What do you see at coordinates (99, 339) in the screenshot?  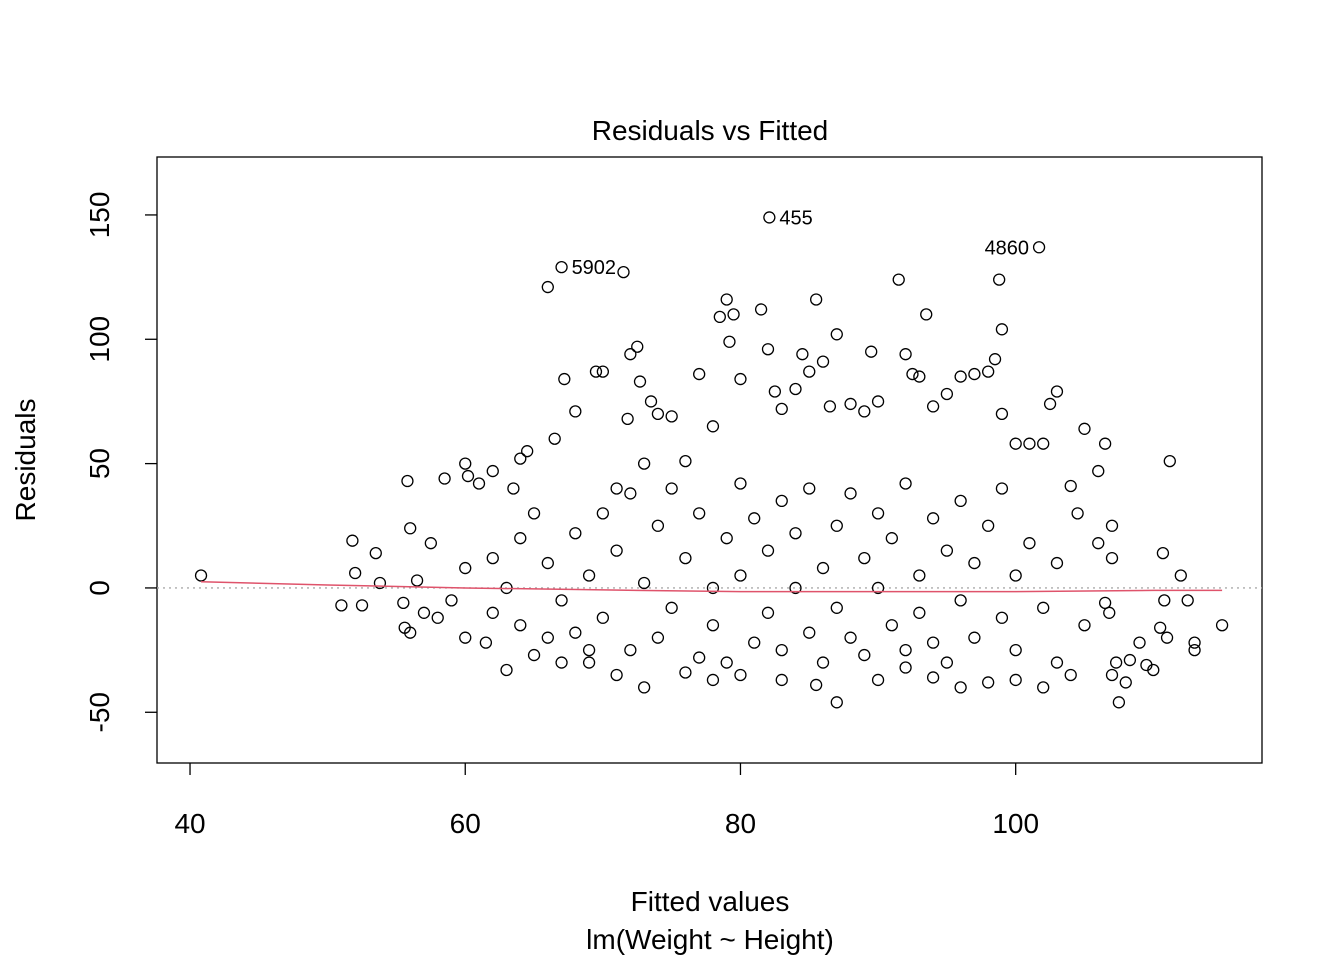 I see `y-tick-label: 100` at bounding box center [99, 339].